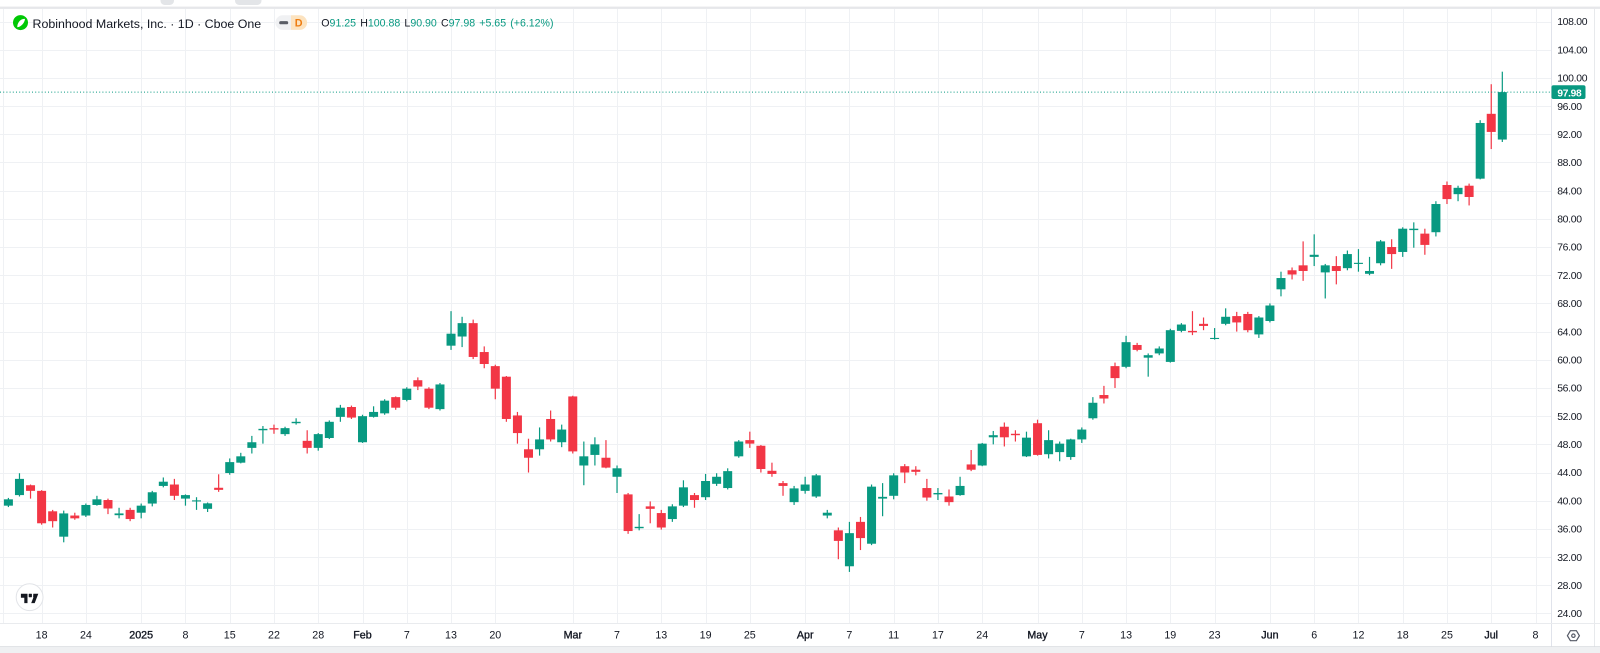 This screenshot has height=653, width=1600. What do you see at coordinates (1569, 473) in the screenshot?
I see `svg-text: 44.00` at bounding box center [1569, 473].